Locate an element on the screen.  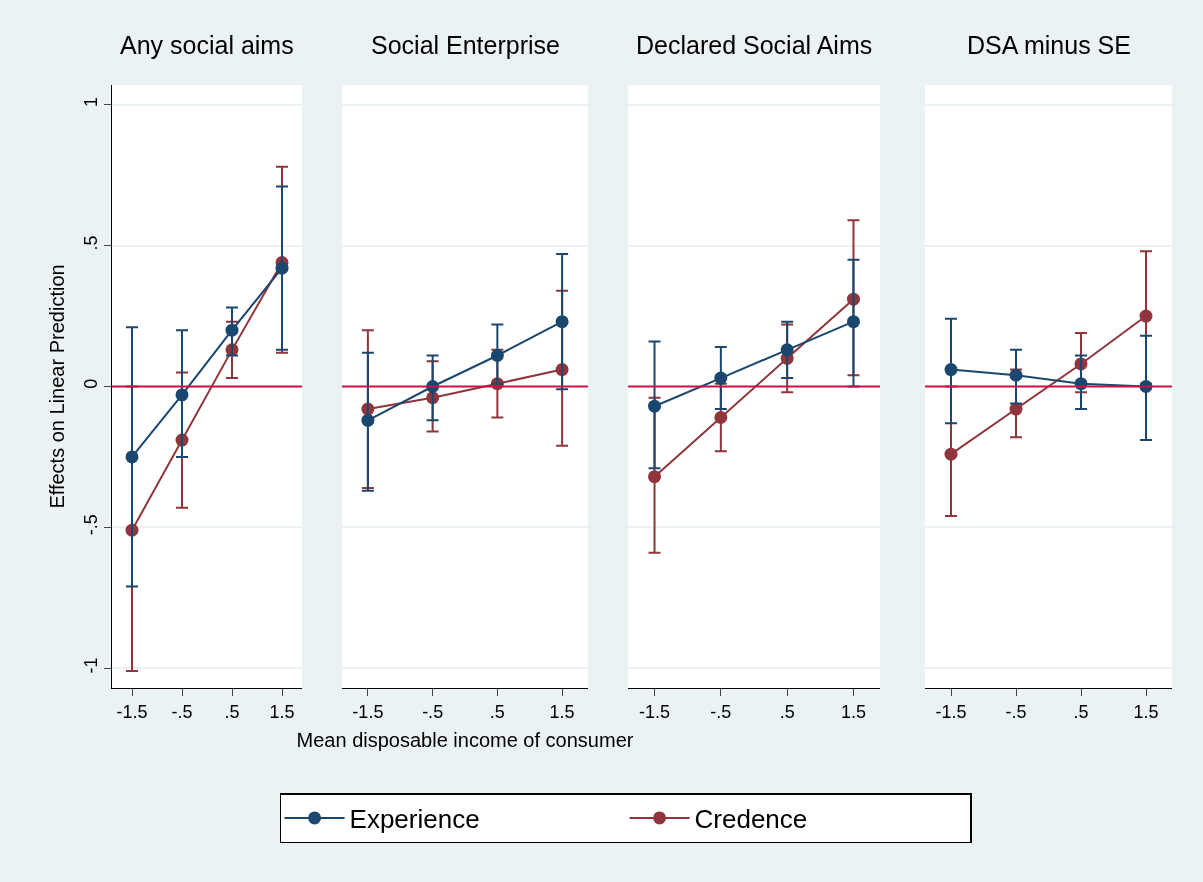
y-tick-label: -1 is located at coordinates (90, 665).